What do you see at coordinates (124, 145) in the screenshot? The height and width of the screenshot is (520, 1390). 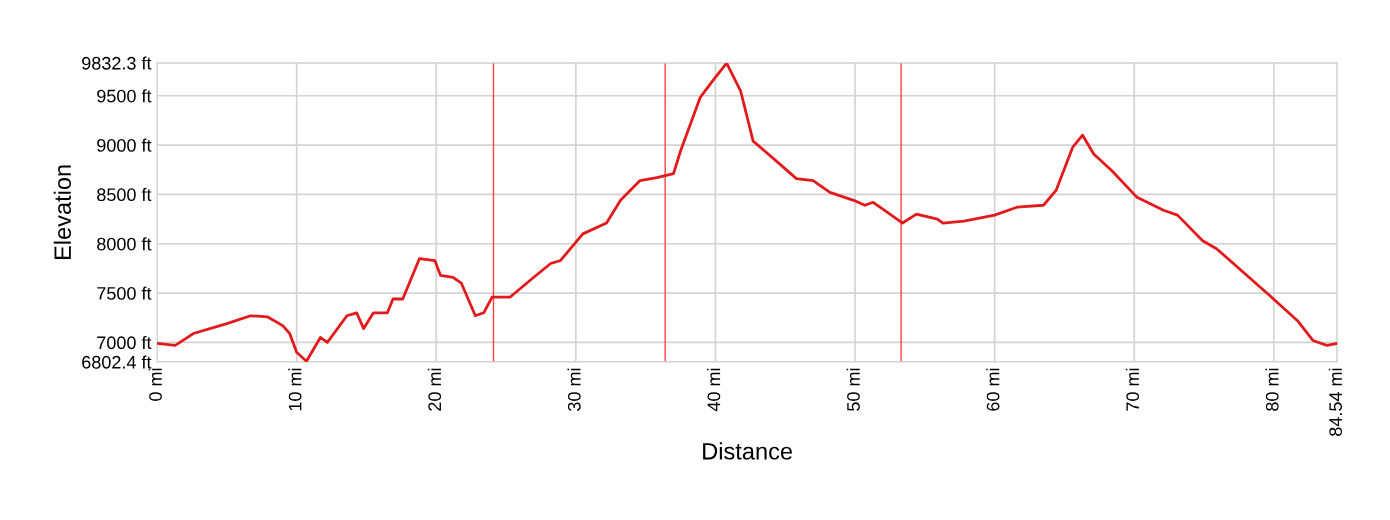 I see `y-tick-label: 9000 ft` at bounding box center [124, 145].